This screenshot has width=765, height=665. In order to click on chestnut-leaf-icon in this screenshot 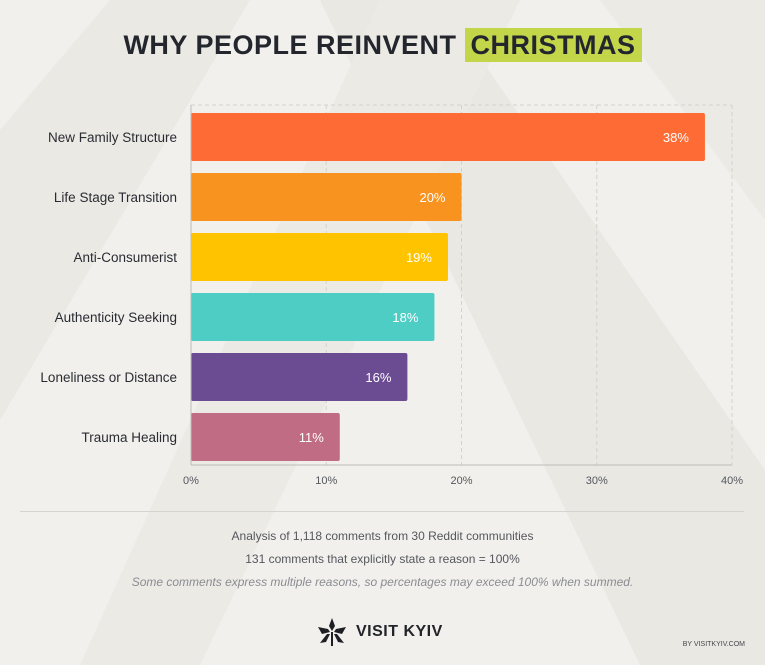, I will do `click(332, 632)`.